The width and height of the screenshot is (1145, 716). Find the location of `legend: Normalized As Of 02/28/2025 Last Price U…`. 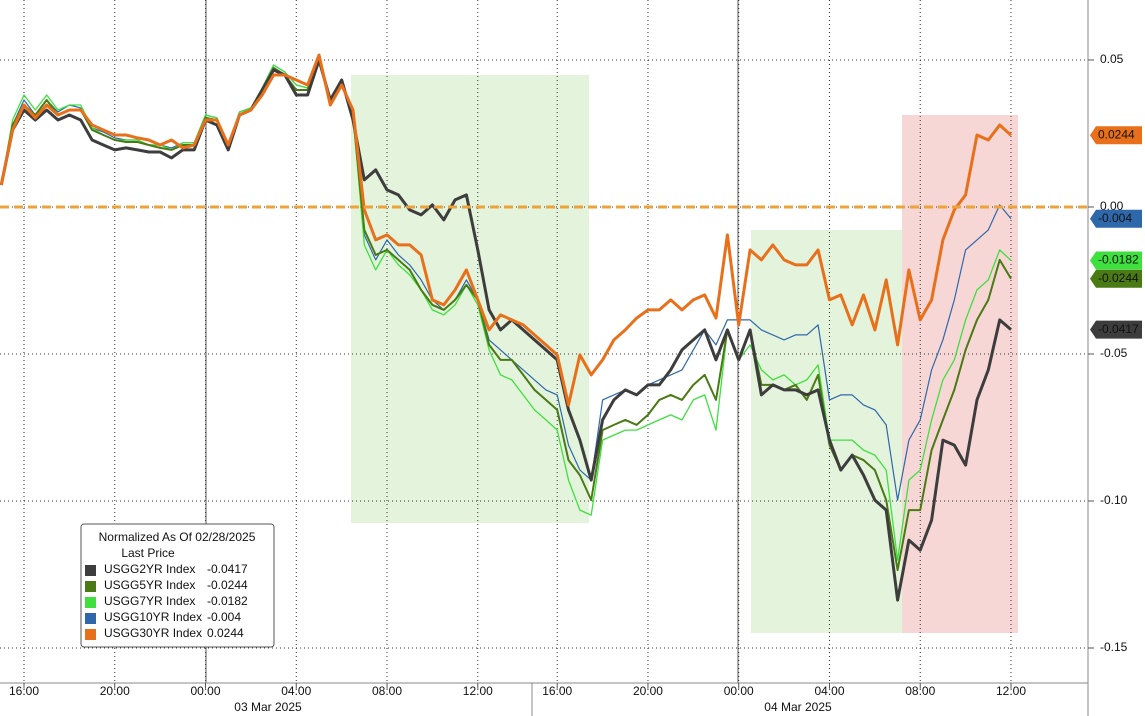

legend: Normalized As Of 02/28/2025 Last Price U… is located at coordinates (177, 585).